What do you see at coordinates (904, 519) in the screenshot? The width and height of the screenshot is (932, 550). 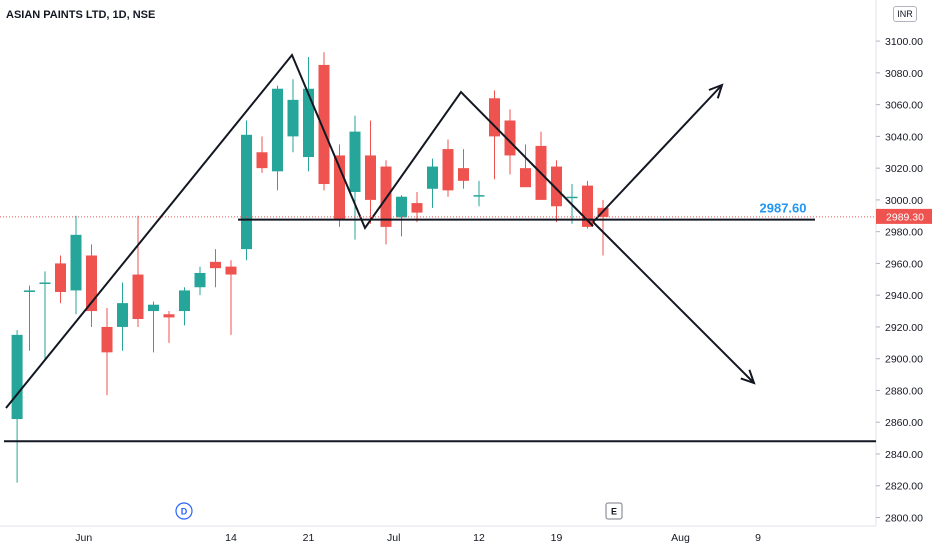 I see `y-tick-label: 2800.00` at bounding box center [904, 519].